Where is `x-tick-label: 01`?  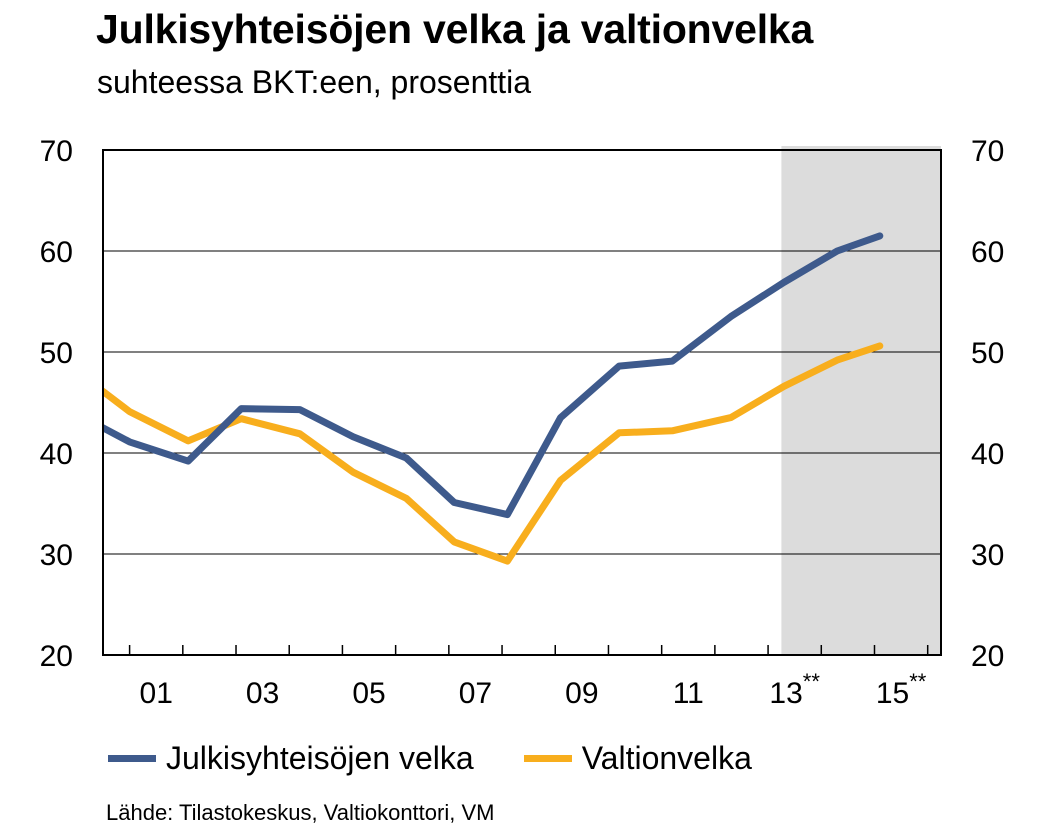 x-tick-label: 01 is located at coordinates (156, 693).